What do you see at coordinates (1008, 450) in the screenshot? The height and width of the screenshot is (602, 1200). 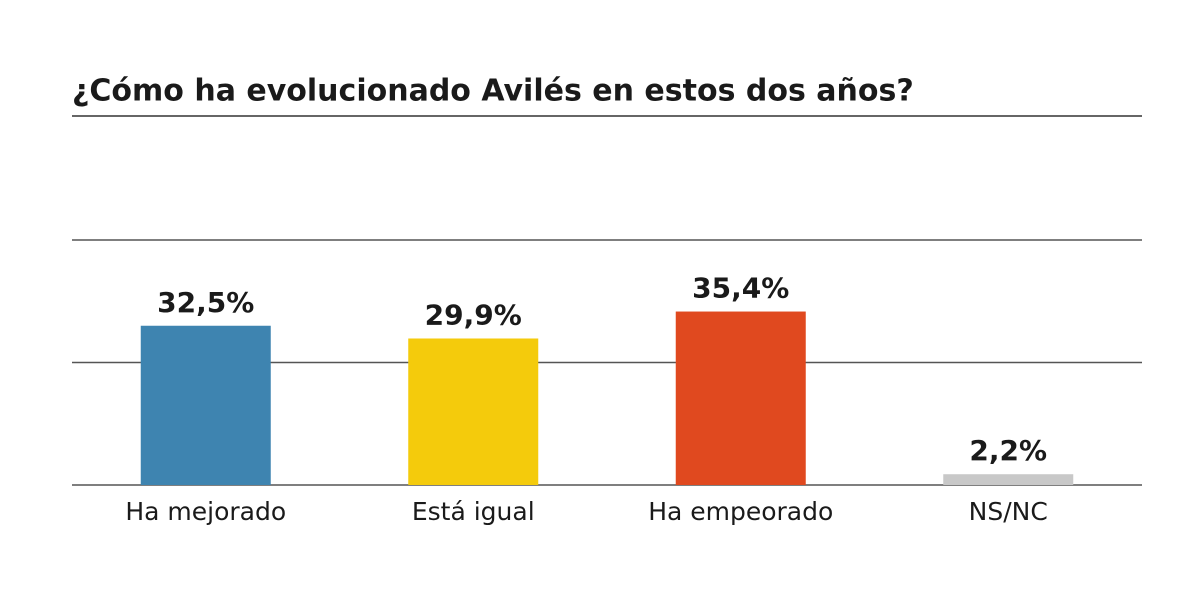 I see `value-label: 2,2%` at bounding box center [1008, 450].